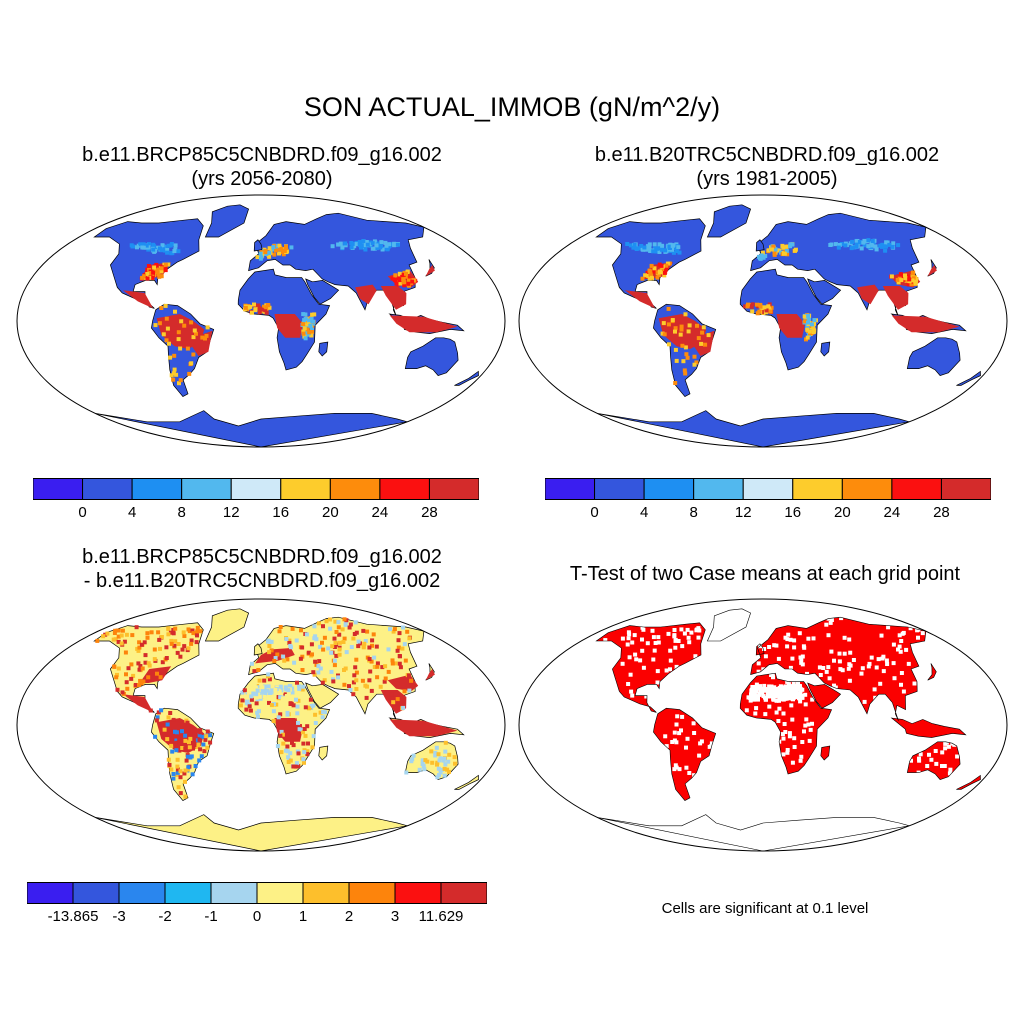 This screenshot has height=1024, width=1024. I want to click on colorbar-tick-label: 24, so click(892, 512).